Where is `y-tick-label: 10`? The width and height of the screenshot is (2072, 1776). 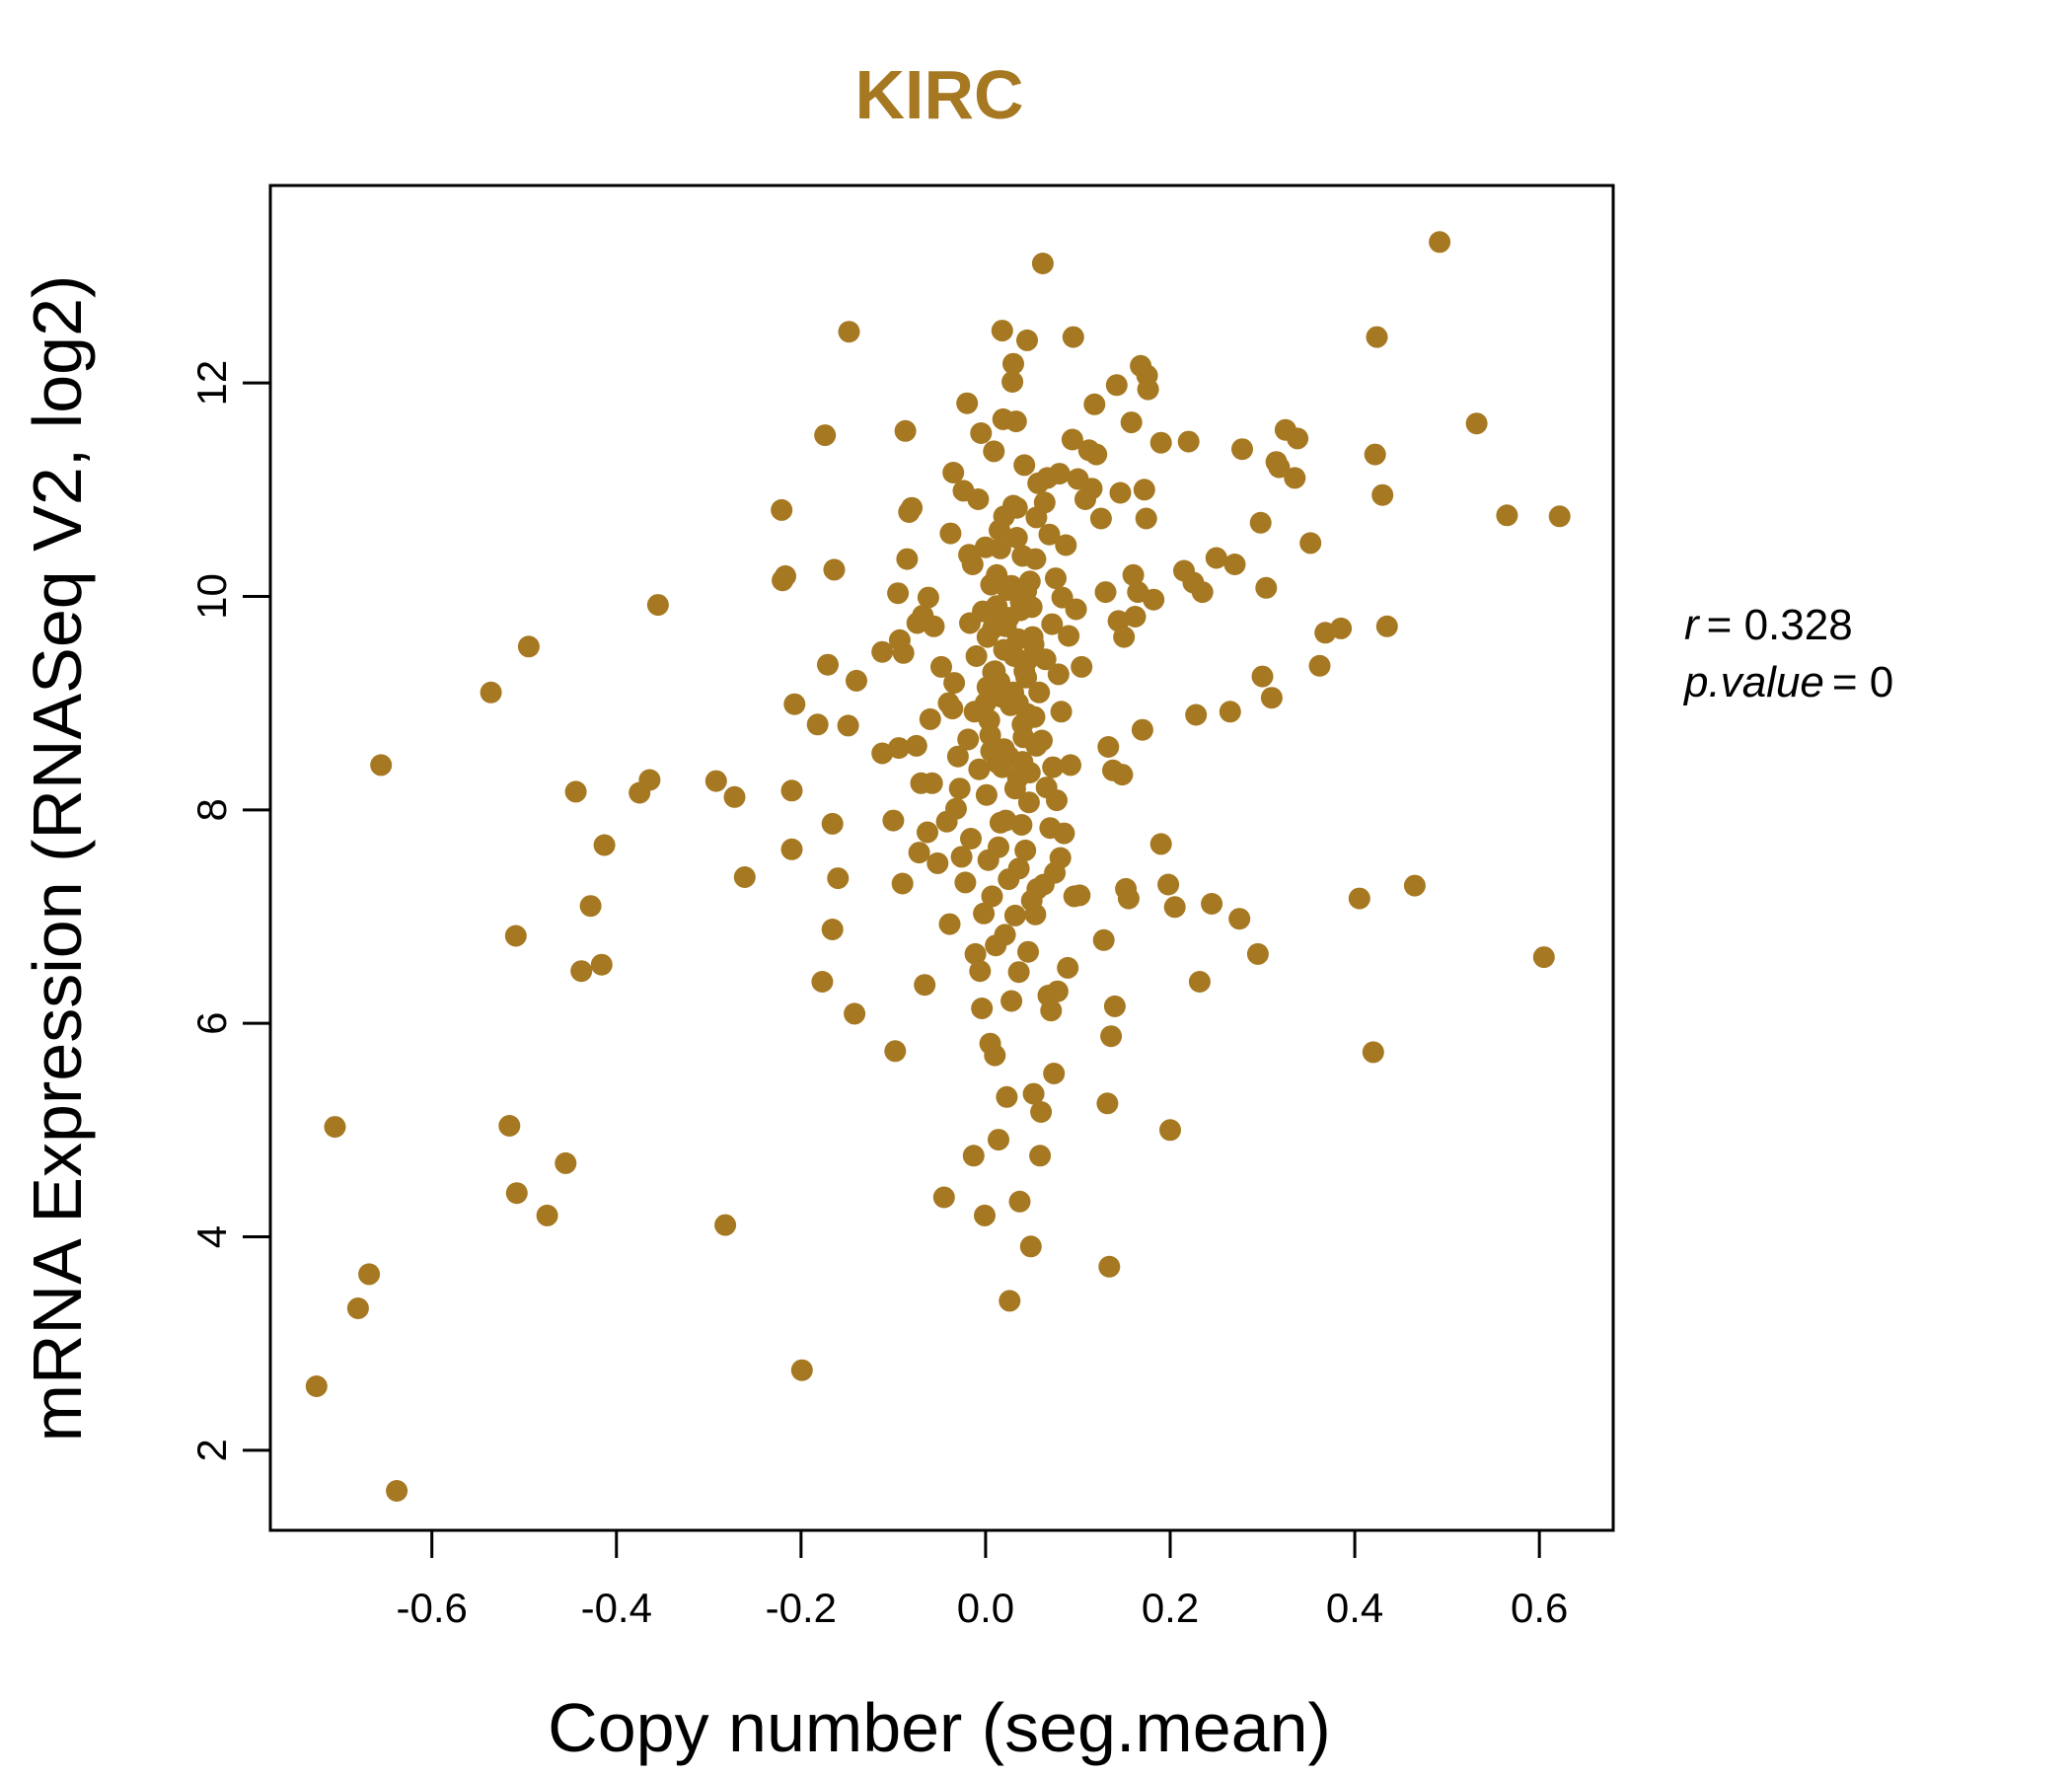 y-tick-label: 10 is located at coordinates (212, 596).